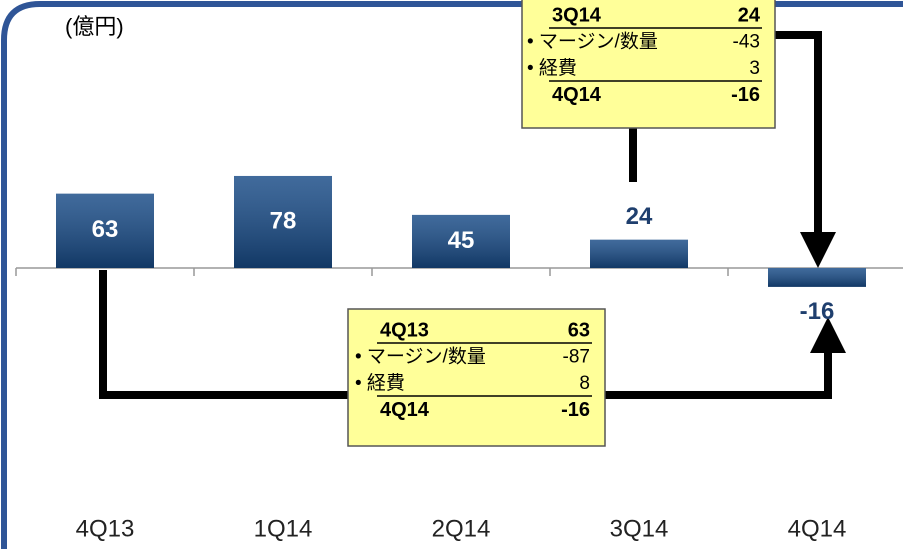  What do you see at coordinates (576, 357) in the screenshot?
I see `annotation-value: -87` at bounding box center [576, 357].